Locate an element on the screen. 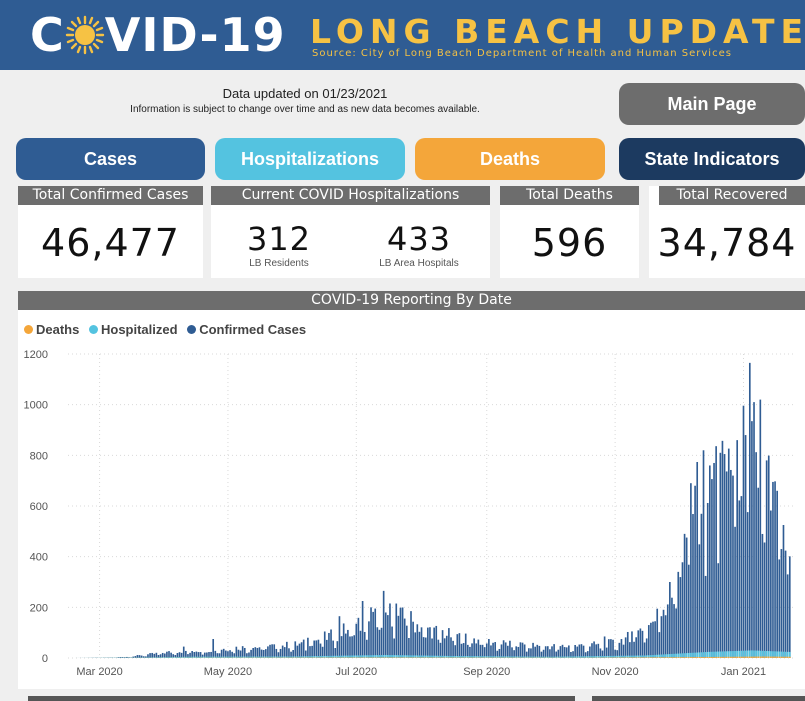 The image size is (805, 701). legend-item-hospitalized: Hospitalized is located at coordinates (133, 329).